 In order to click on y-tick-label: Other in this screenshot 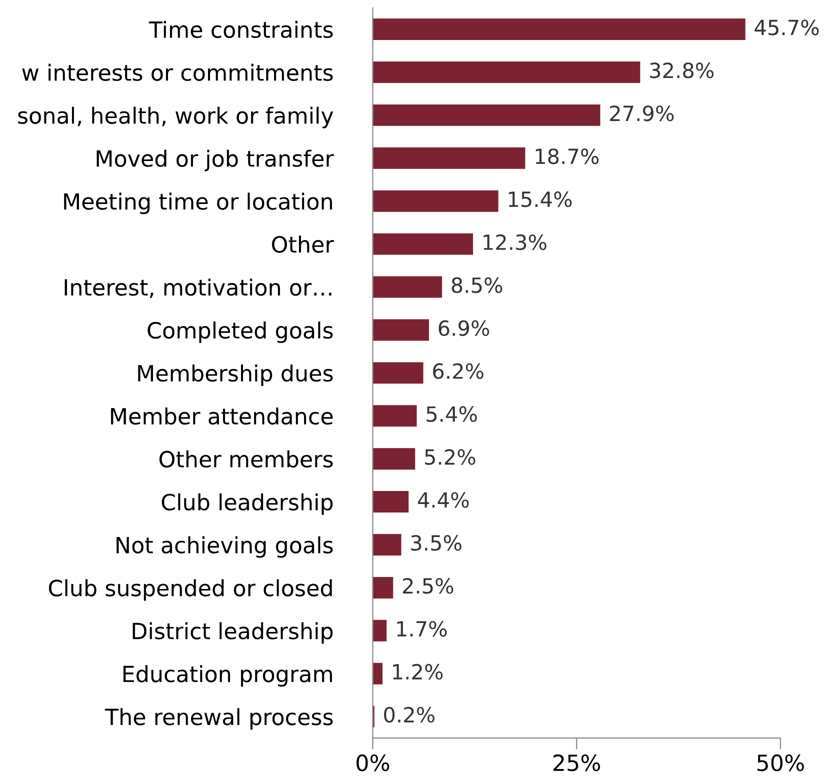, I will do `click(303, 244)`.